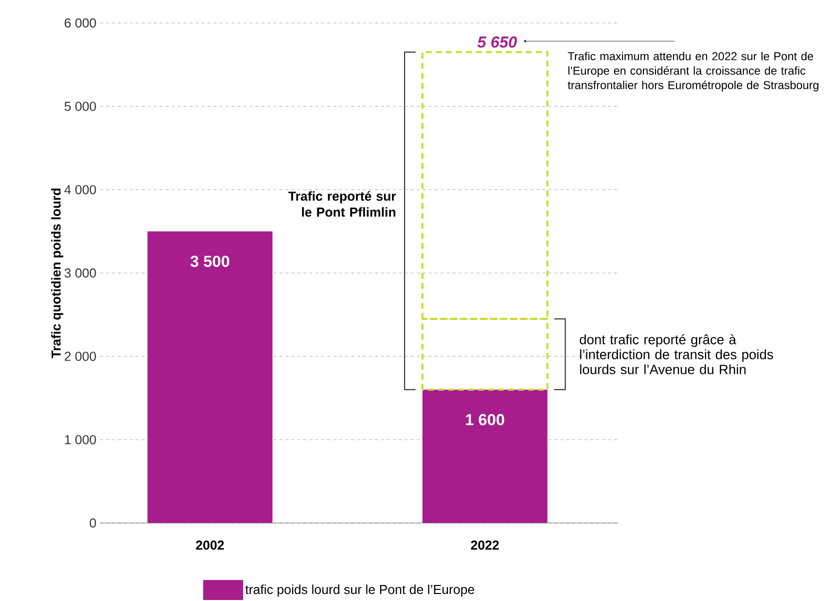 The width and height of the screenshot is (827, 601). What do you see at coordinates (80, 273) in the screenshot?
I see `y-tick-label: 3 000` at bounding box center [80, 273].